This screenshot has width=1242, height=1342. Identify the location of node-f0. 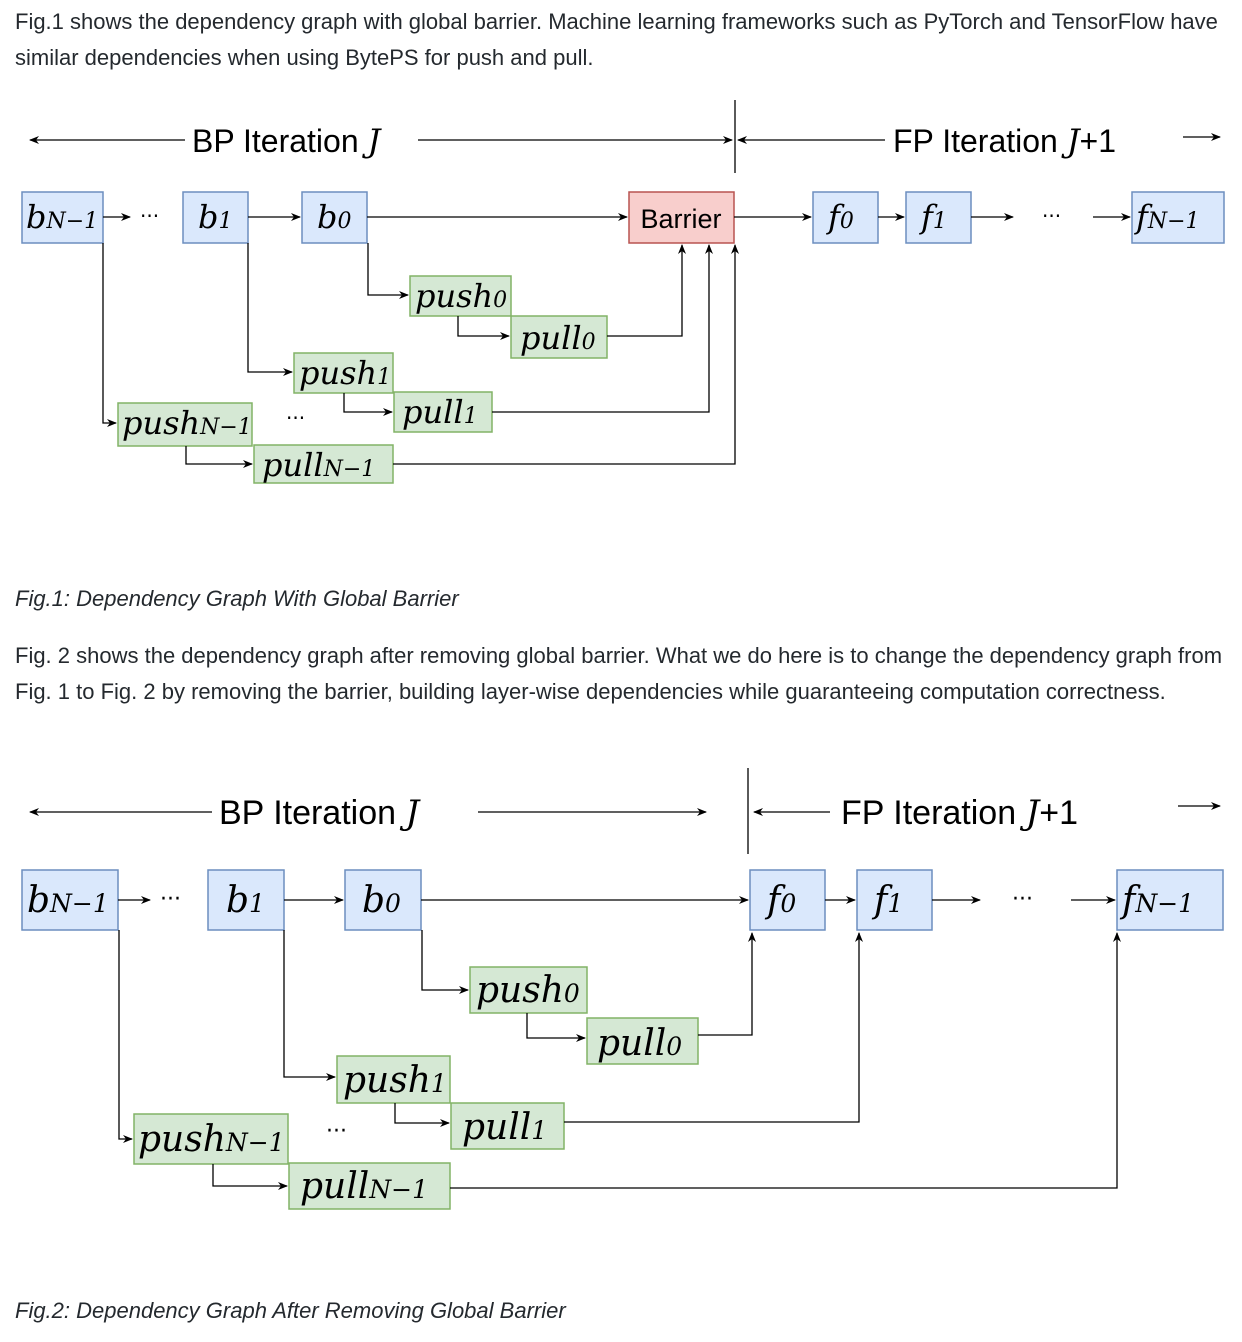
(845, 217).